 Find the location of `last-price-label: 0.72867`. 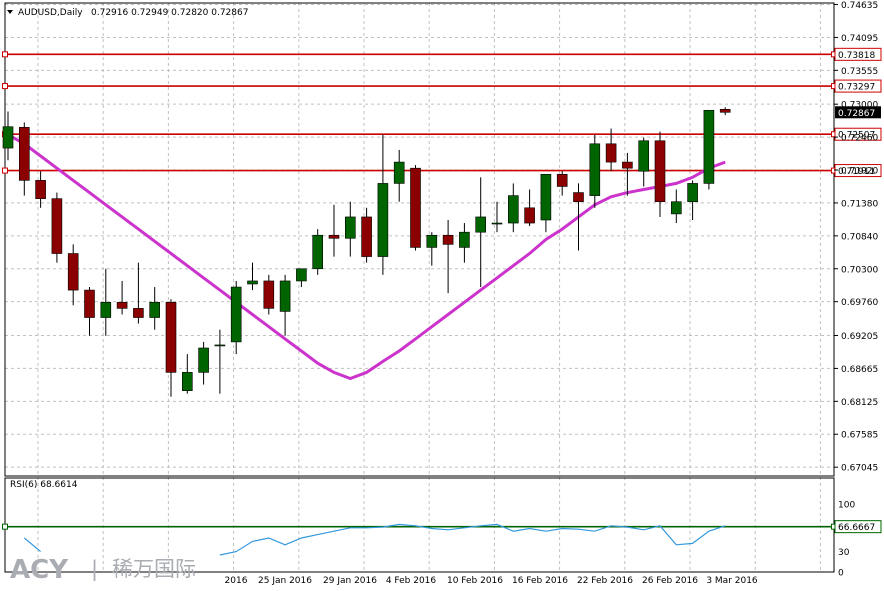

last-price-label: 0.72867 is located at coordinates (856, 114).